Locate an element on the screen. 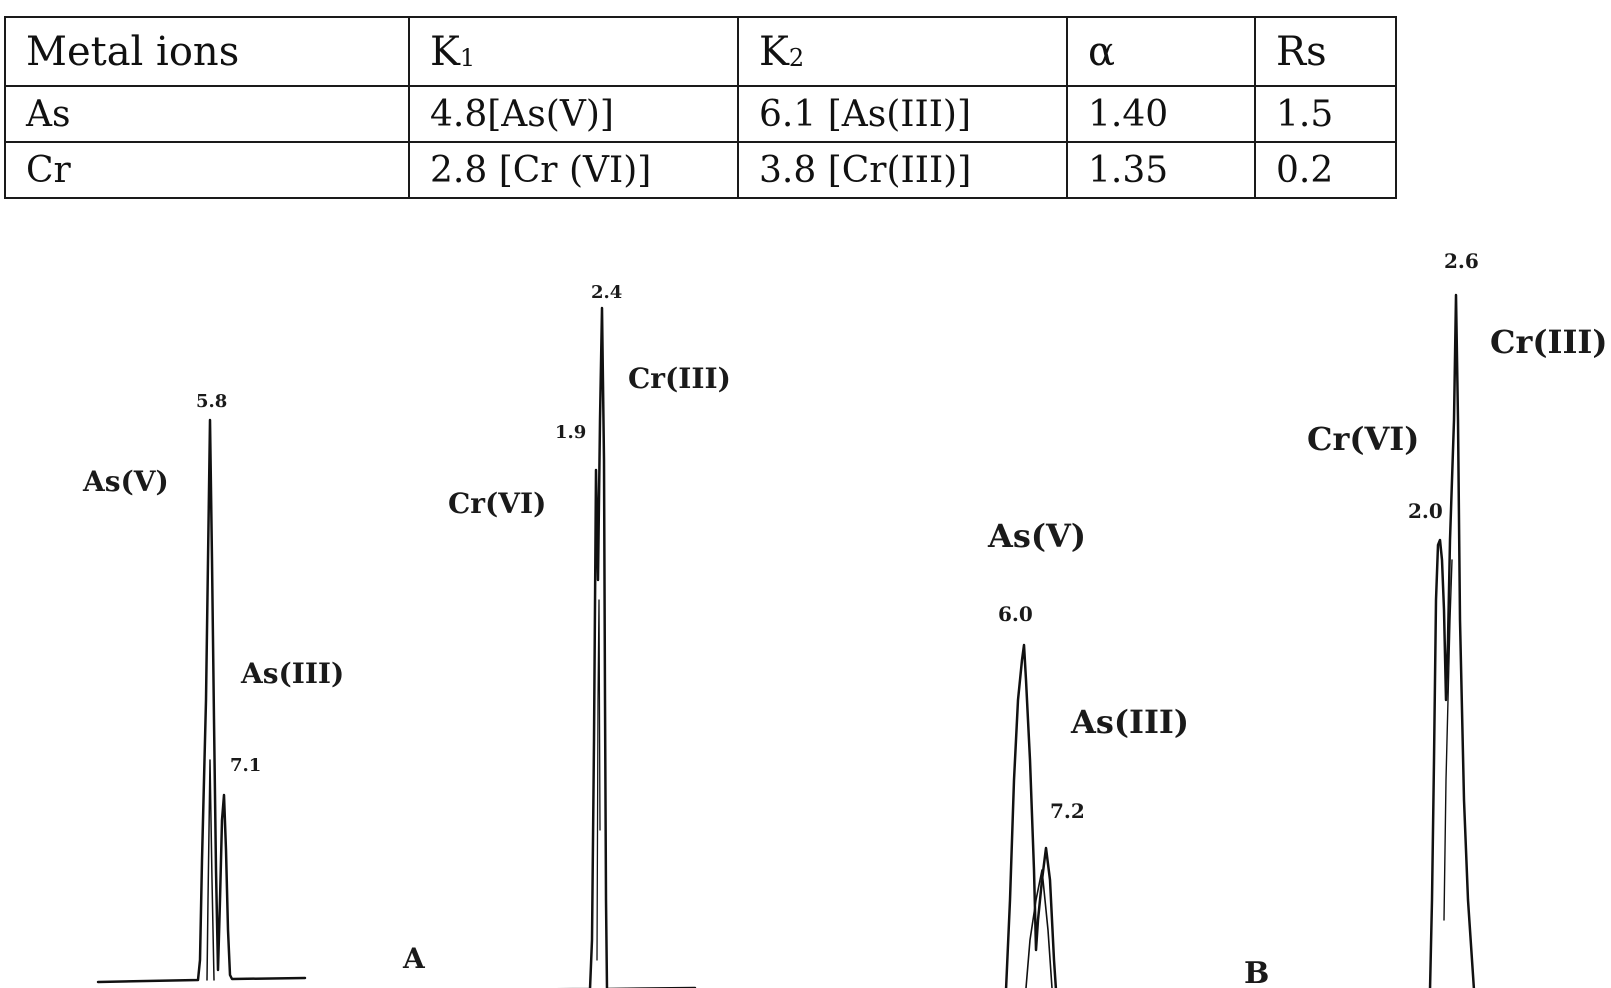 The width and height of the screenshot is (1611, 988). panel-a-cr-iii-label: Cr(III) is located at coordinates (679, 378).